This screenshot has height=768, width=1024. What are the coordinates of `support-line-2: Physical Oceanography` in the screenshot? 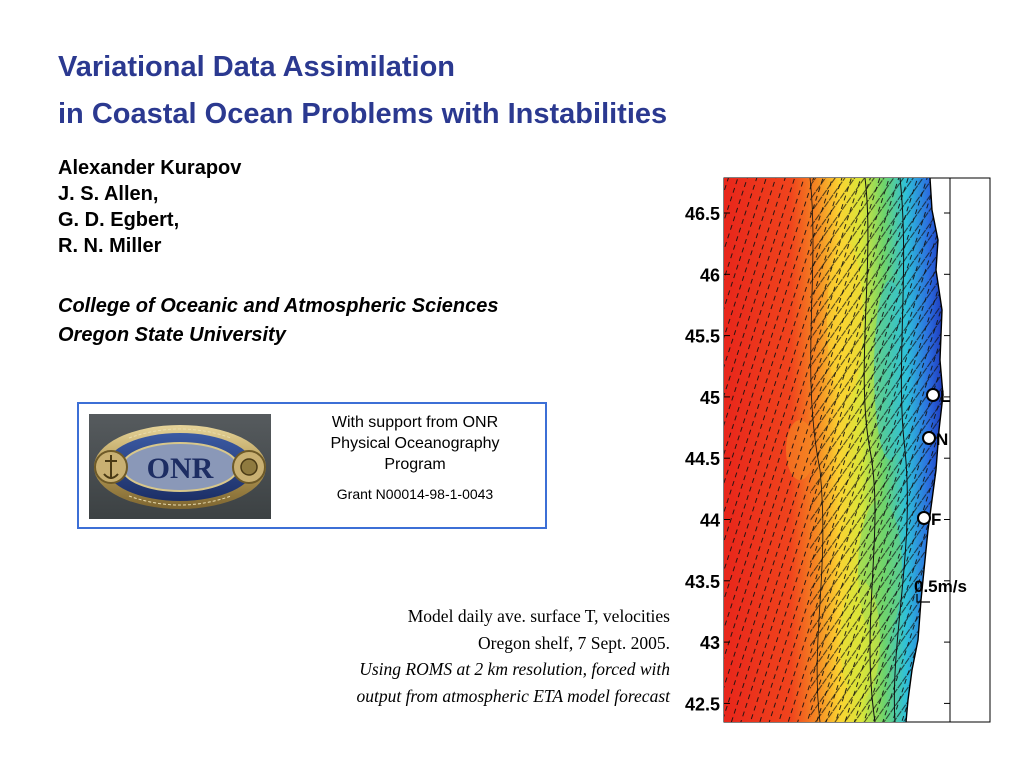 It's located at (415, 443).